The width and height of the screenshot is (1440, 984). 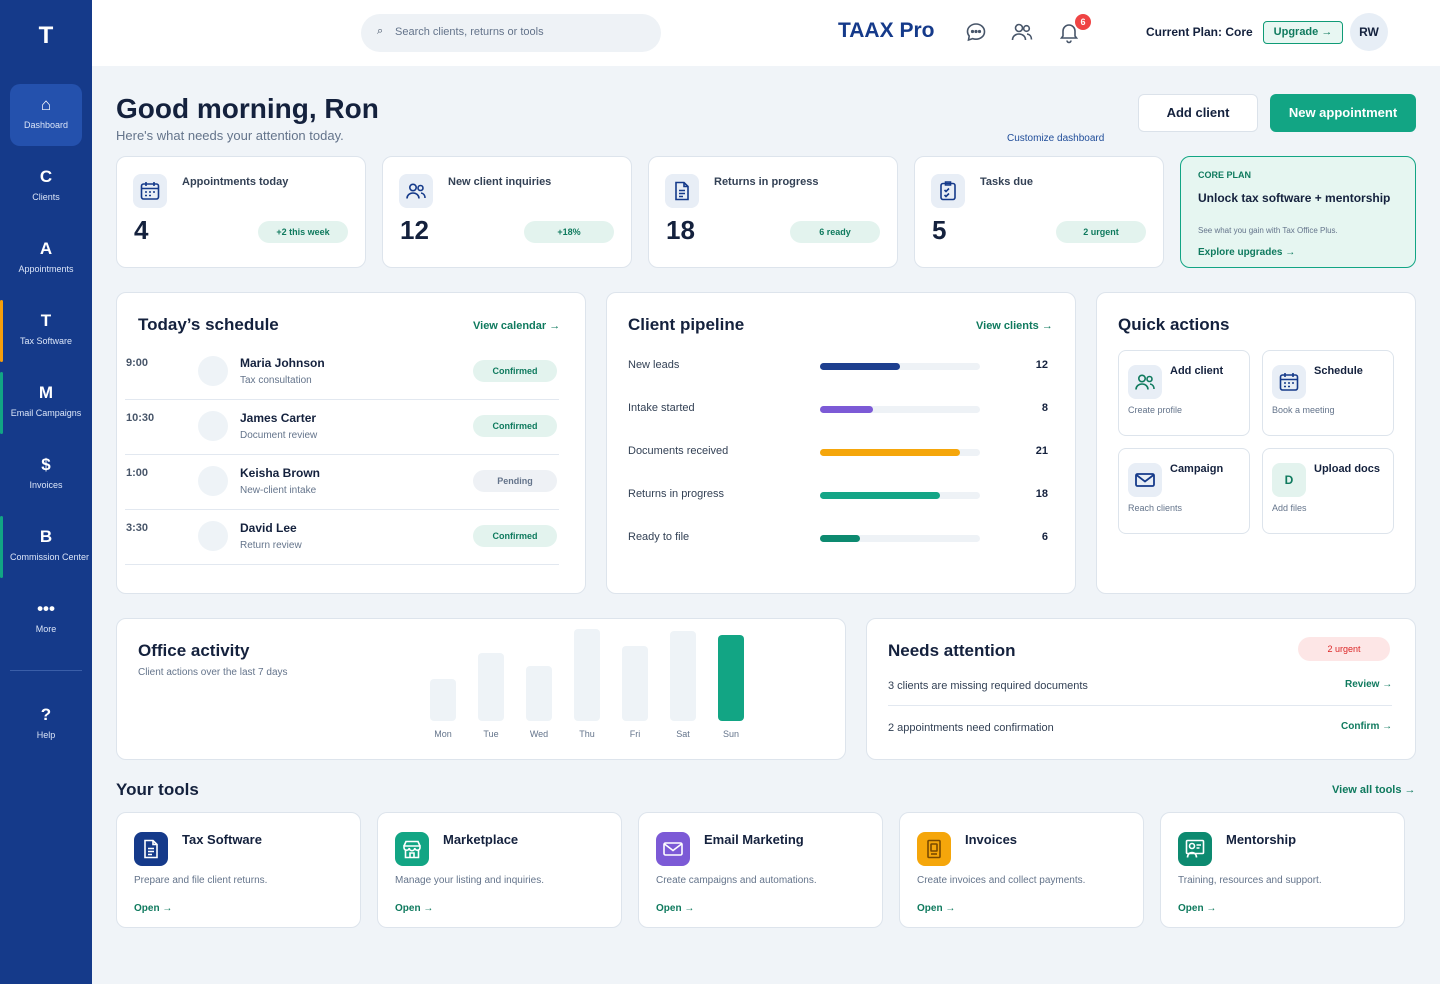 I want to click on tool-title: Invoices, so click(x=991, y=839).